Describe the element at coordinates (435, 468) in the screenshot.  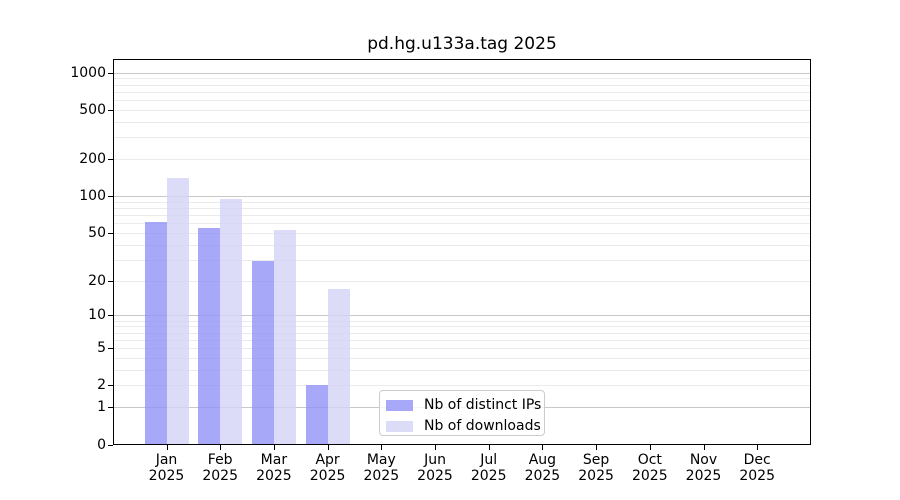
I see `x-tick-label: Jun 2025` at that location.